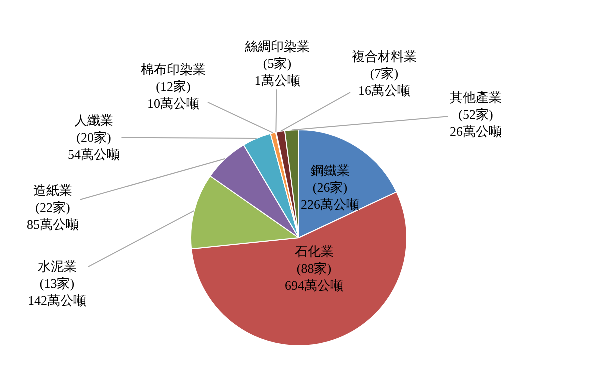  Describe the element at coordinates (314, 276) in the screenshot. I see `data-label: (88家) 694萬公噸` at that location.